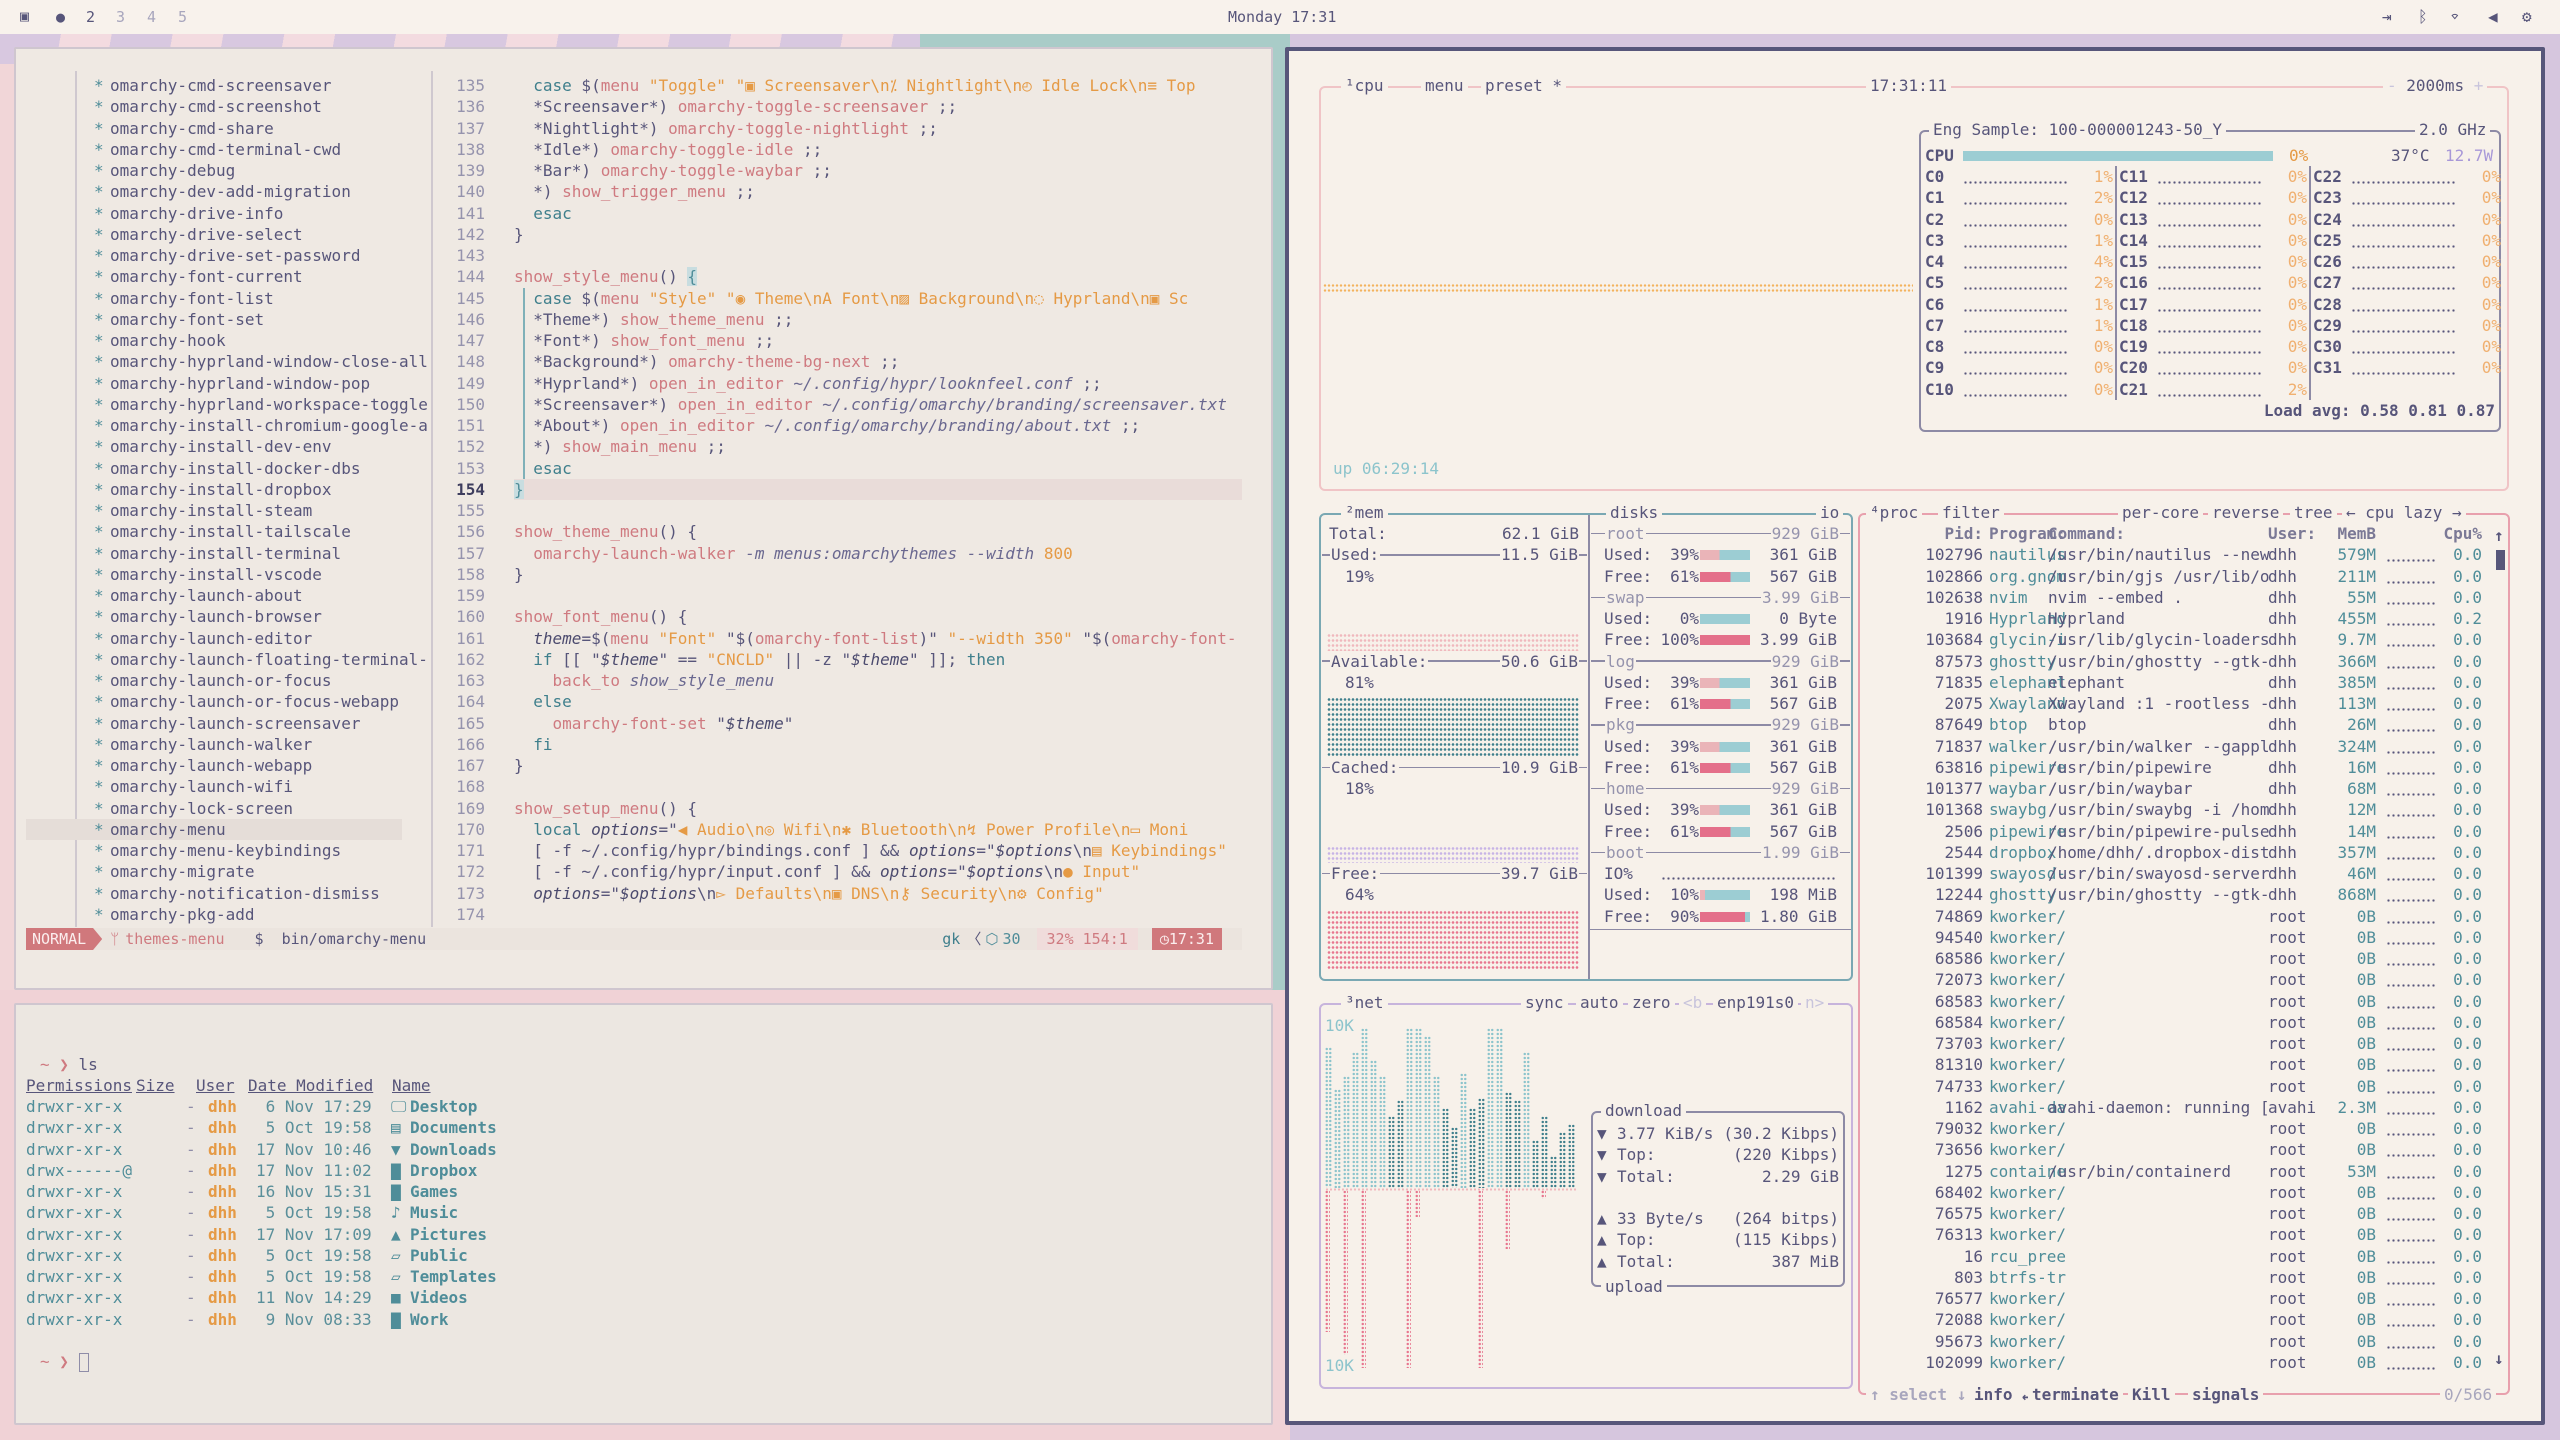  Describe the element at coordinates (1544, 1003) in the screenshot. I see `net-sync: sync` at that location.